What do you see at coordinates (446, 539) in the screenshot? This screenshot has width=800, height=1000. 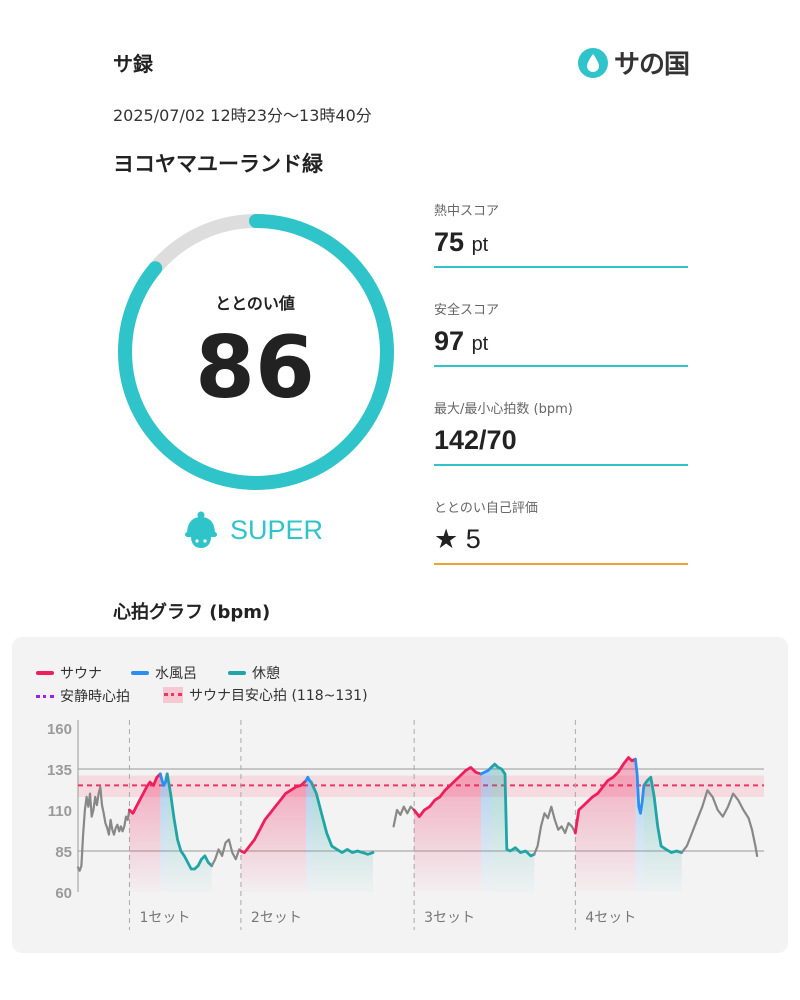 I see `star-icon: ★` at bounding box center [446, 539].